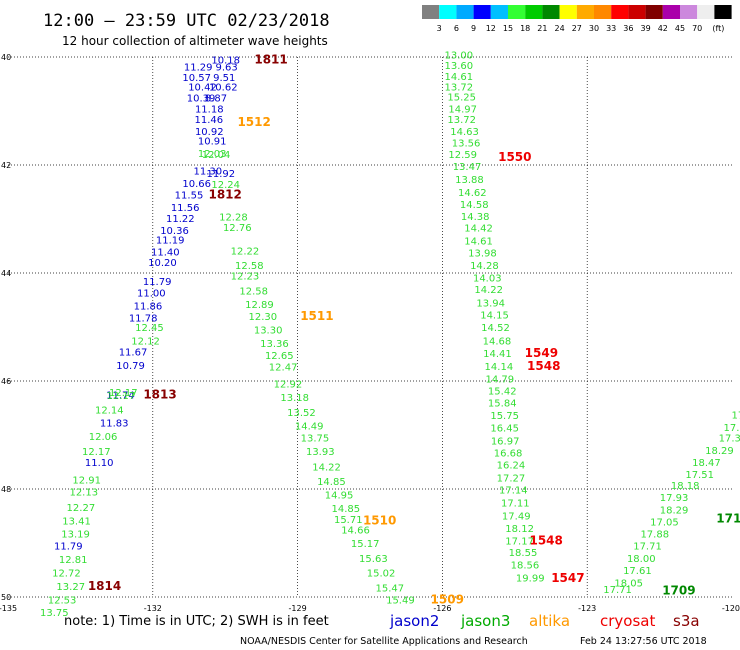 The image size is (740, 650). Describe the element at coordinates (495, 328) in the screenshot. I see `swh-value-jason3: 14.52` at that location.